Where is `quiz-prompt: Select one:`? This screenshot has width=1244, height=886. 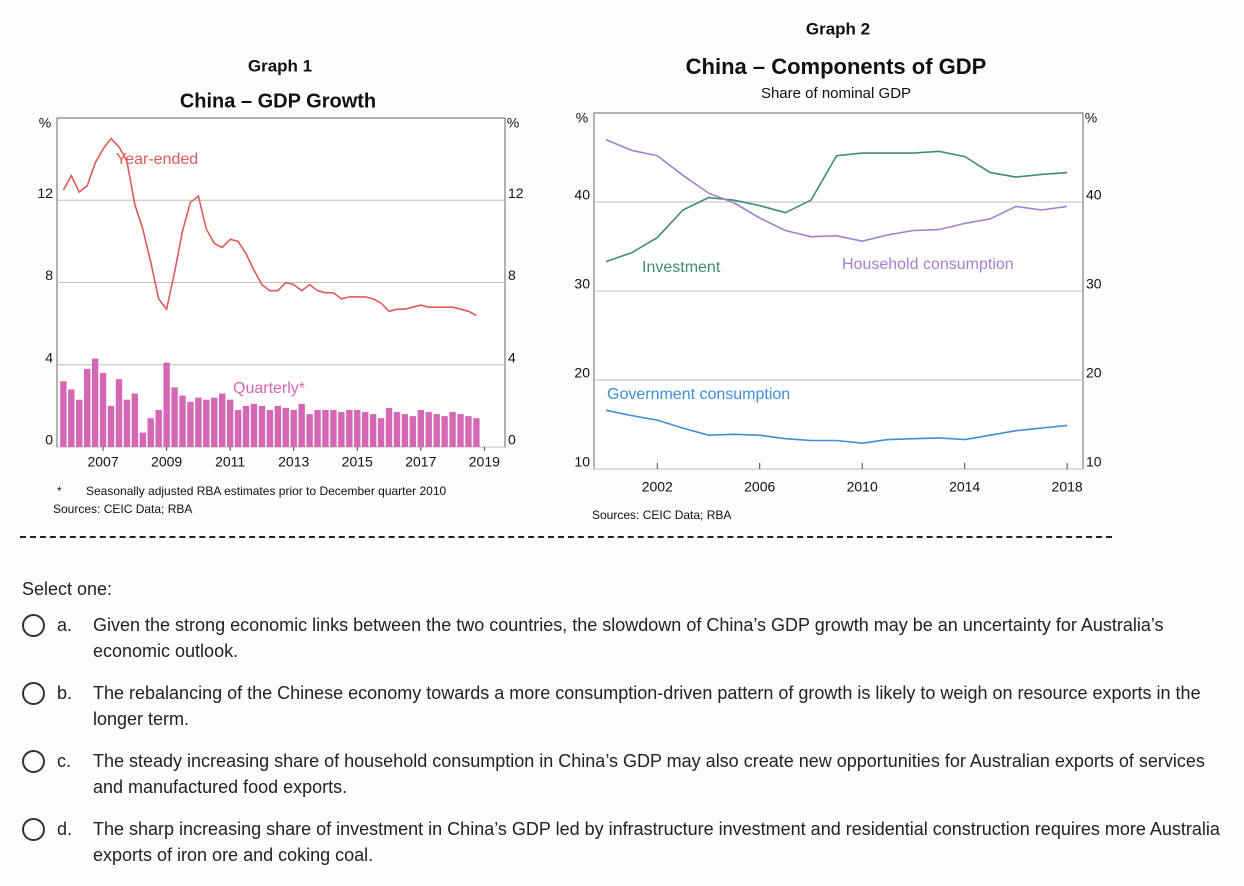
quiz-prompt: Select one: is located at coordinates (67, 589).